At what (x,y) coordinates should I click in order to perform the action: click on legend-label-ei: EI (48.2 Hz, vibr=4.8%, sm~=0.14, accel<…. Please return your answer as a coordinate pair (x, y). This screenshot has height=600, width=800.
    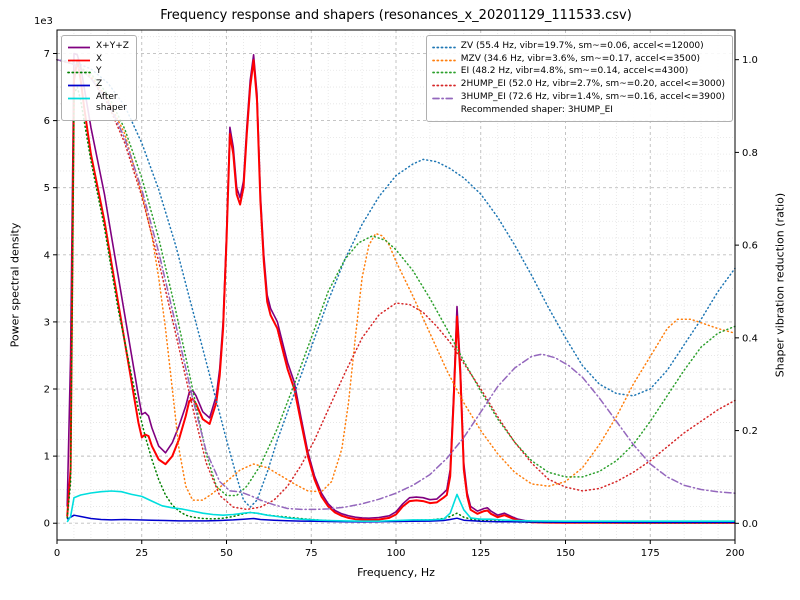
    Looking at the image, I should click on (574, 71).